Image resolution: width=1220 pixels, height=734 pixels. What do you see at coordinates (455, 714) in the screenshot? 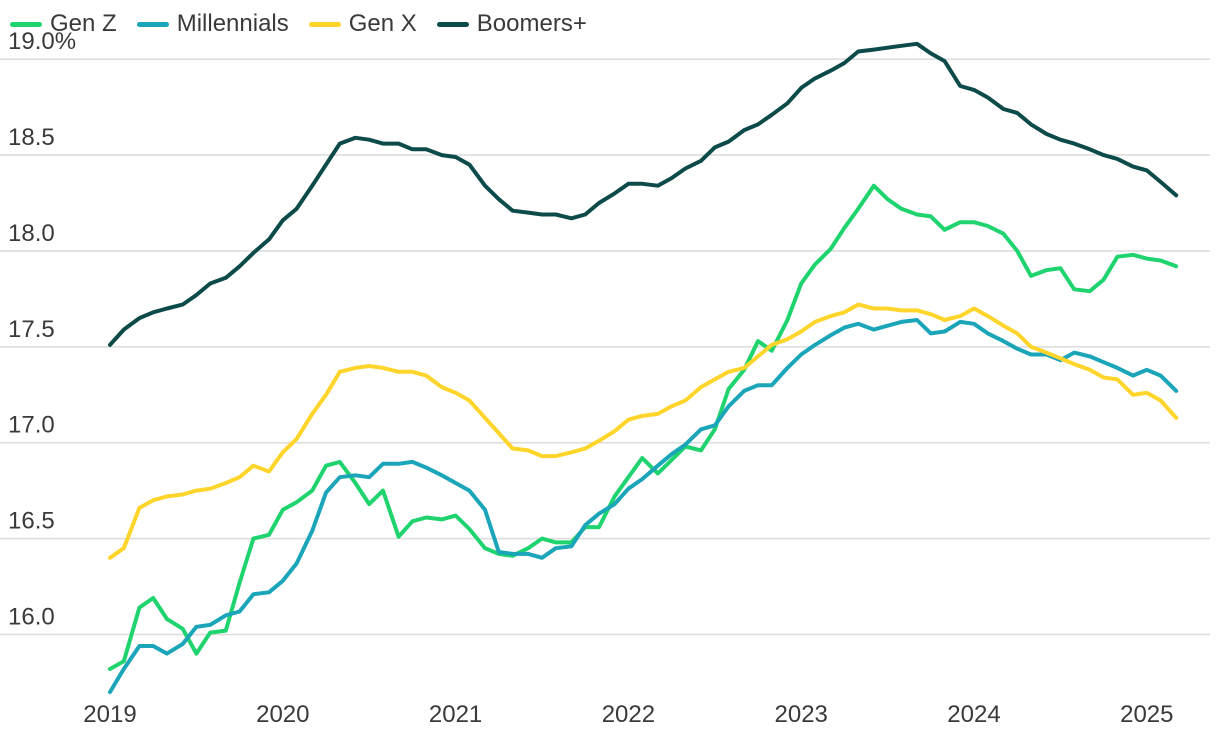
I see `x-tick-label: 2021` at bounding box center [455, 714].